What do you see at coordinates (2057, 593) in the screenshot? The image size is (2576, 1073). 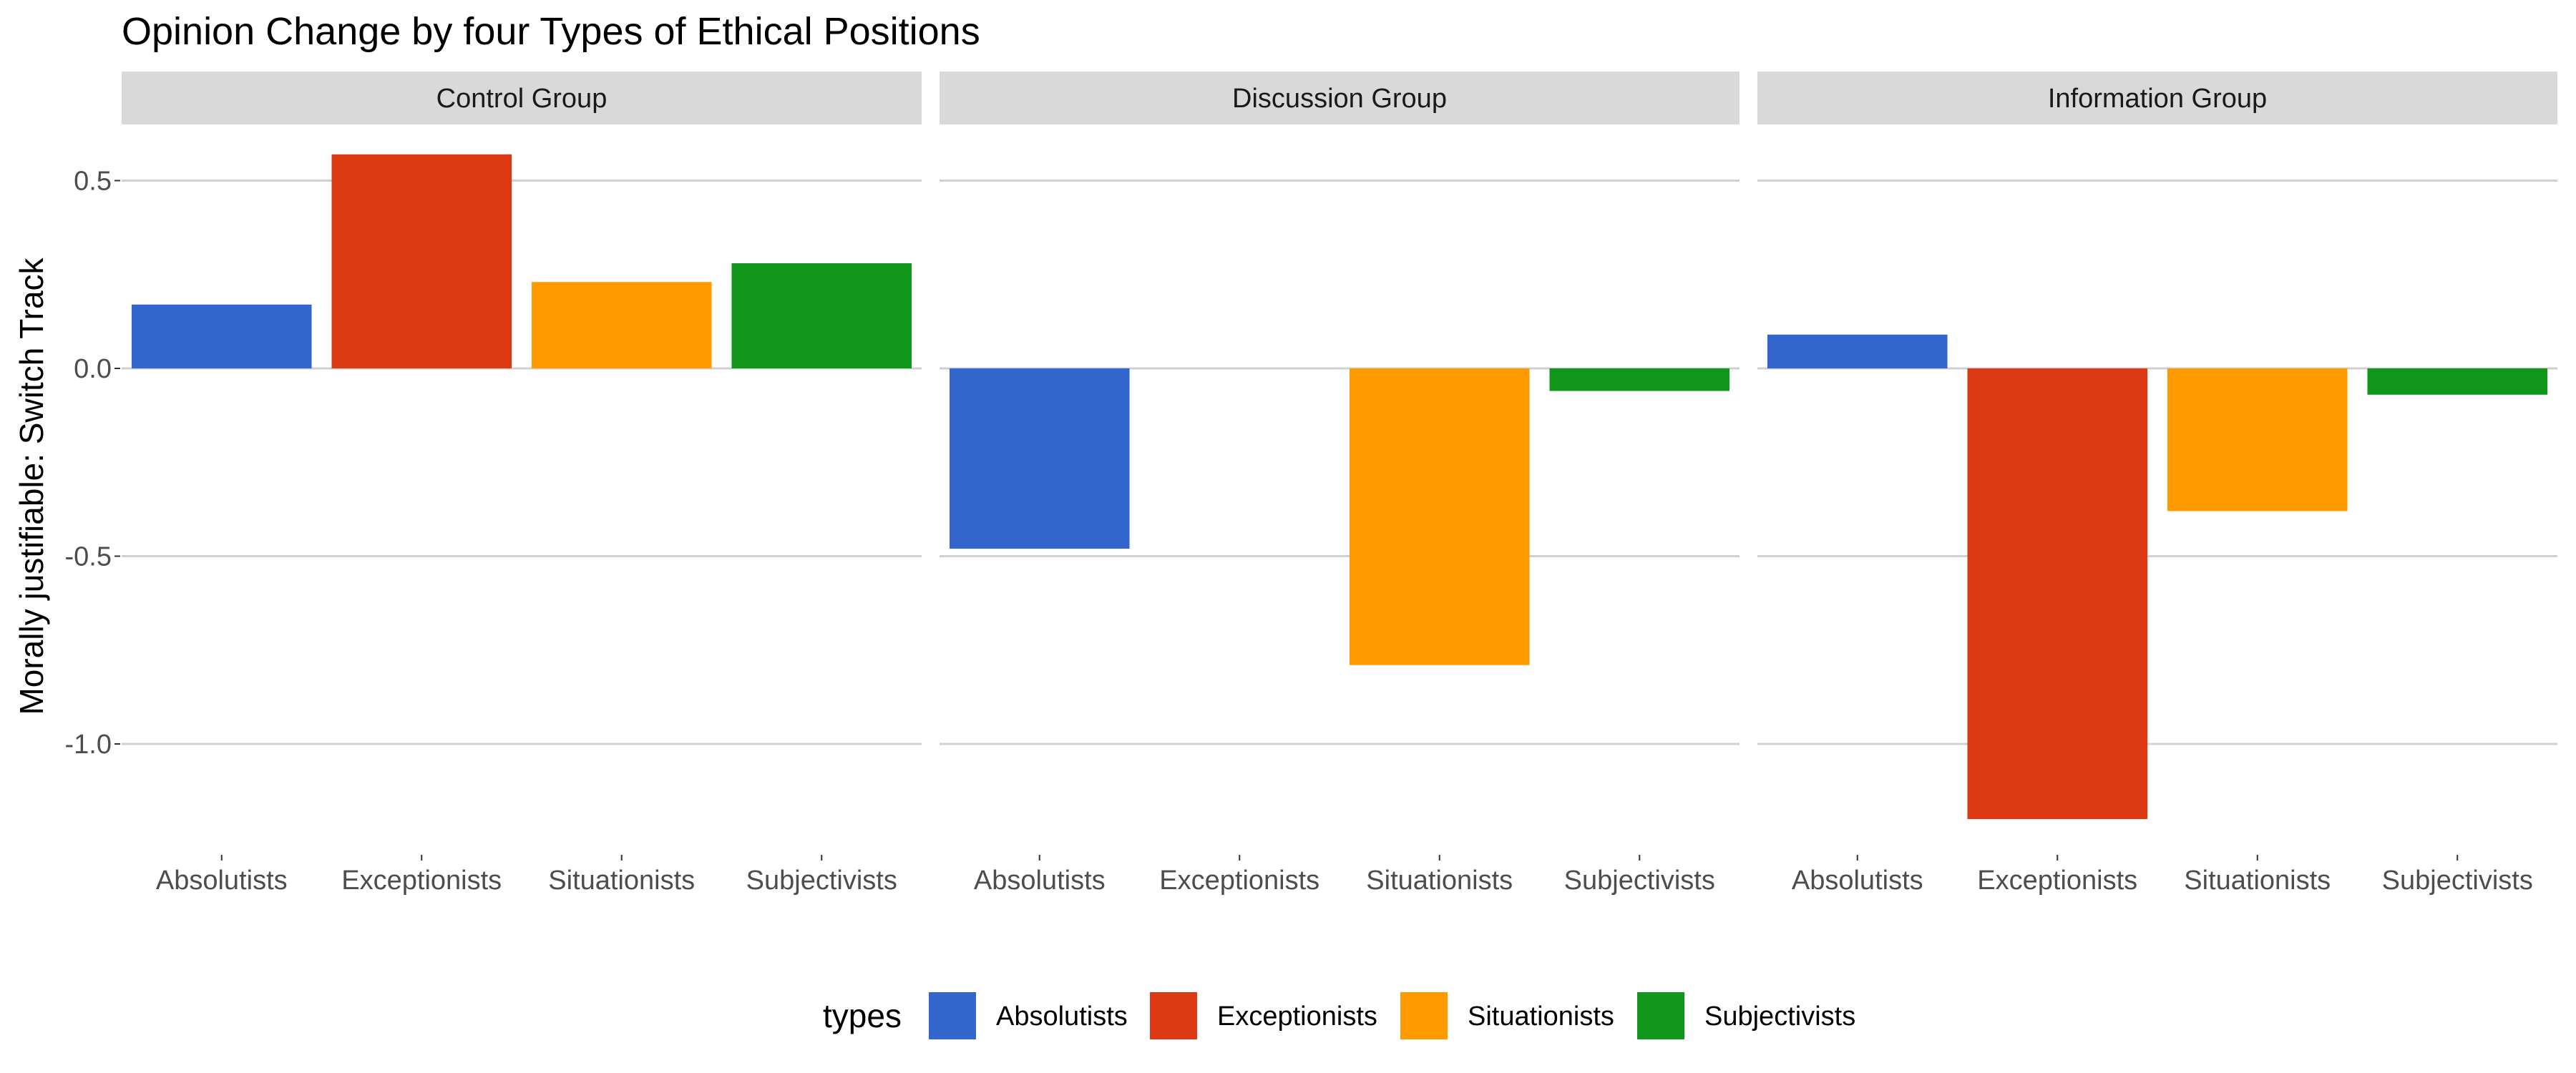 I see `bar-information-group-exceptionists` at bounding box center [2057, 593].